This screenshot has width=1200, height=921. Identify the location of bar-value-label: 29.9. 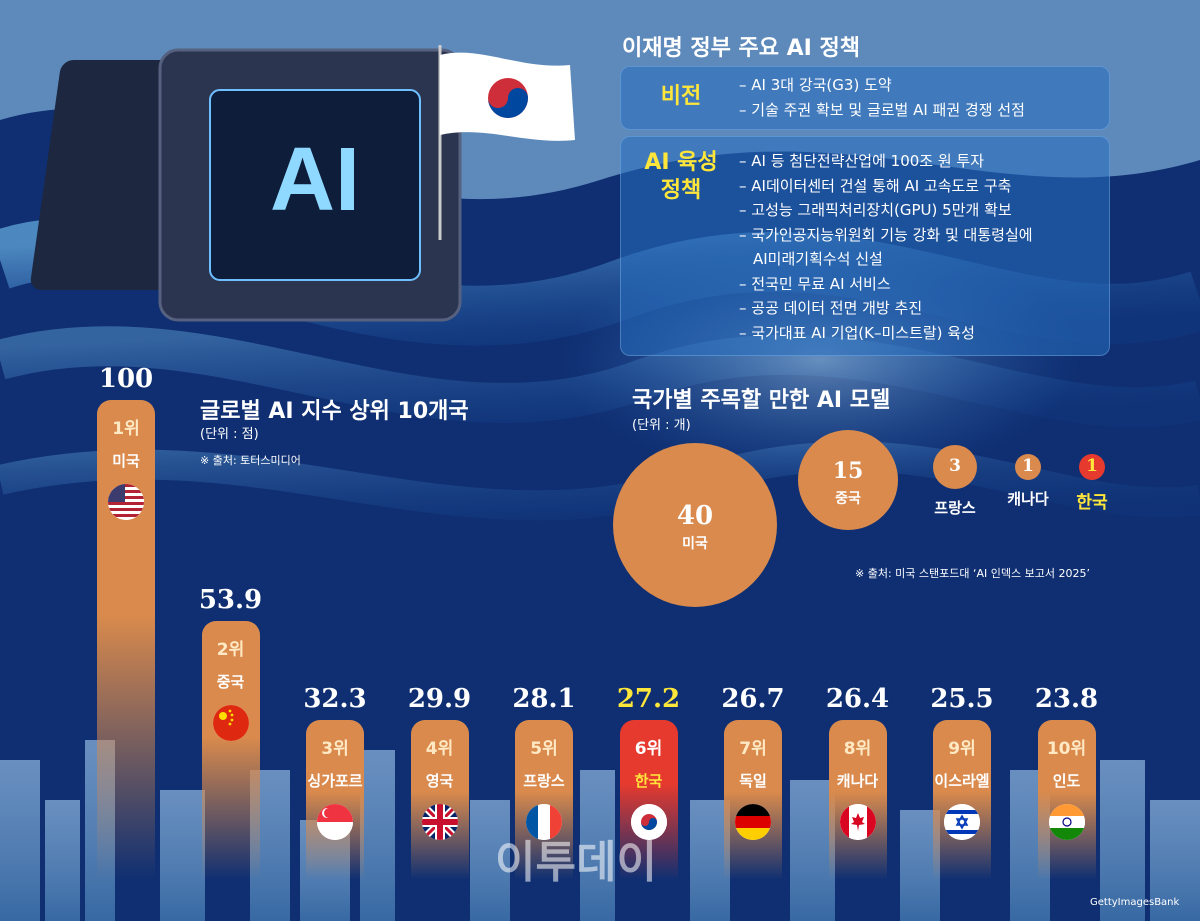
(439, 699).